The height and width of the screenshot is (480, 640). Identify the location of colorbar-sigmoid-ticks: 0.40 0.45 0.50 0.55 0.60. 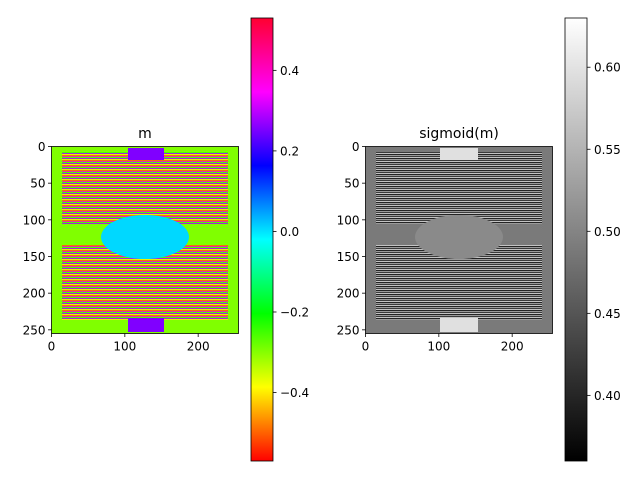
(604, 232).